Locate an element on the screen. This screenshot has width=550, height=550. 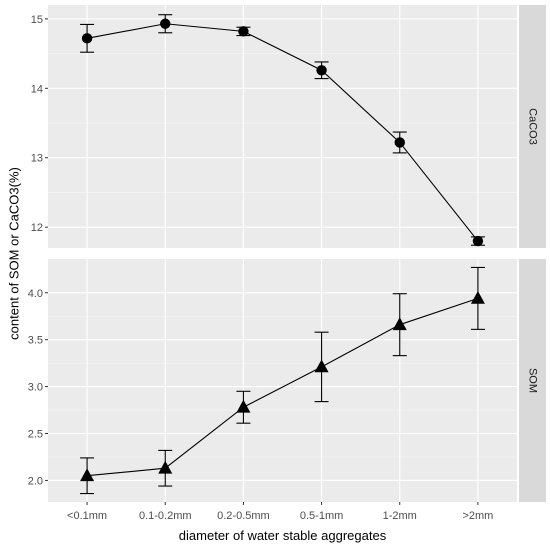
x-tick-label: 1-2mm is located at coordinates (400, 516).